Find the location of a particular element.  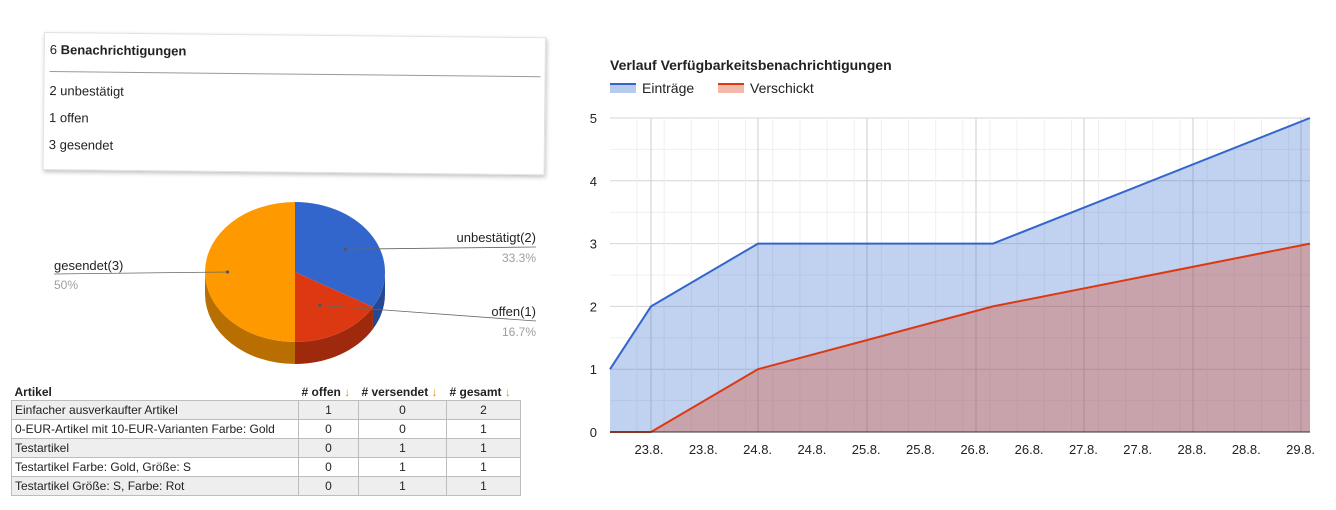

pie-label-sent: gesendet(3) is located at coordinates (89, 265).